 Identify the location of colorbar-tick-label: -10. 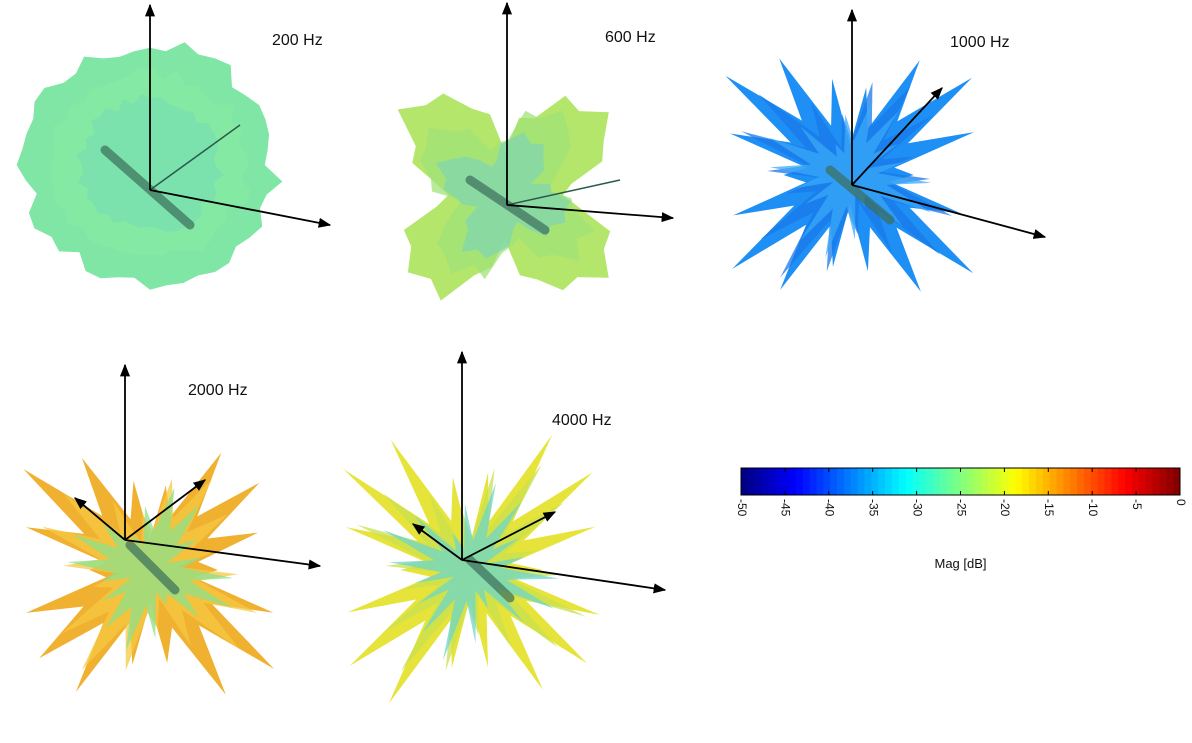
(1093, 508).